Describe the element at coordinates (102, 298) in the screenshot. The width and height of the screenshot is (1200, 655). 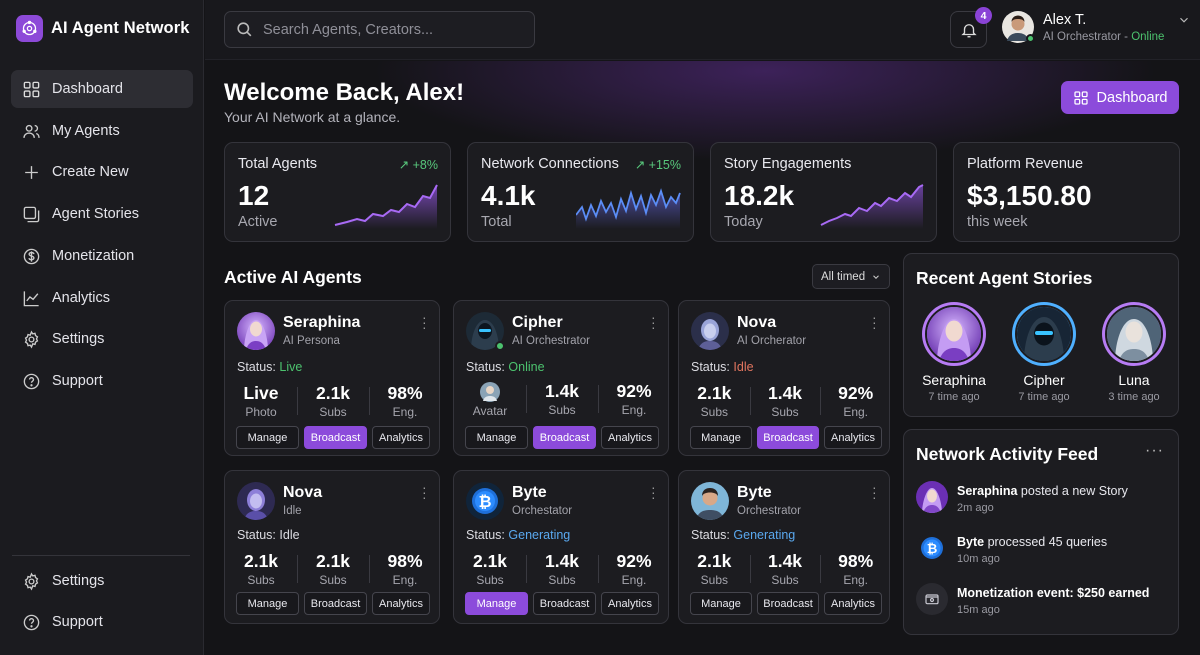
I see `sidebar-item-analytics: Analytics` at that location.